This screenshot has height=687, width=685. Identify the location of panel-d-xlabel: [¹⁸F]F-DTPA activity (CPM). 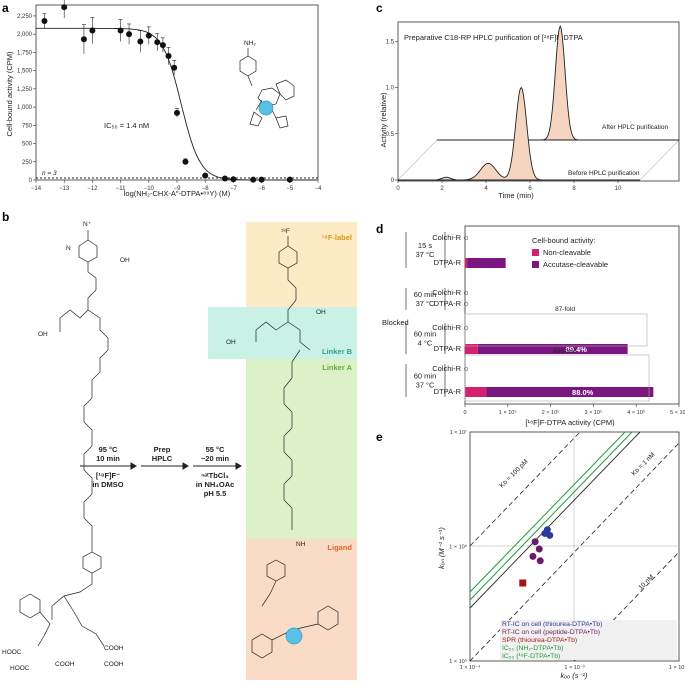
(570, 422).